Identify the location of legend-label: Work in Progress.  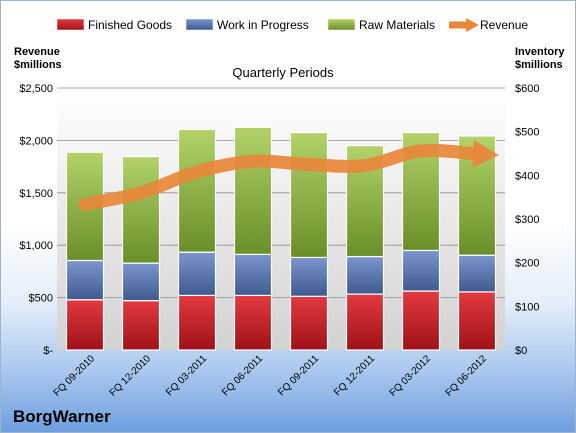
(263, 25).